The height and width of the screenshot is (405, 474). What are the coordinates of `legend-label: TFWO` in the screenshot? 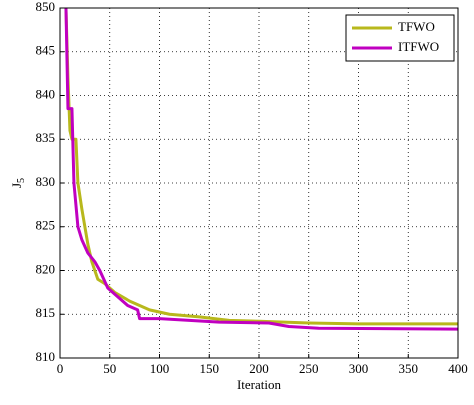 It's located at (416, 26).